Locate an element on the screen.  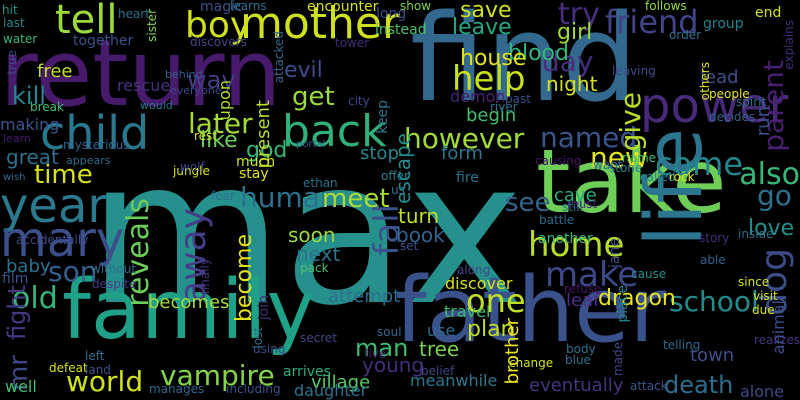
word-use: use is located at coordinates (441, 330).